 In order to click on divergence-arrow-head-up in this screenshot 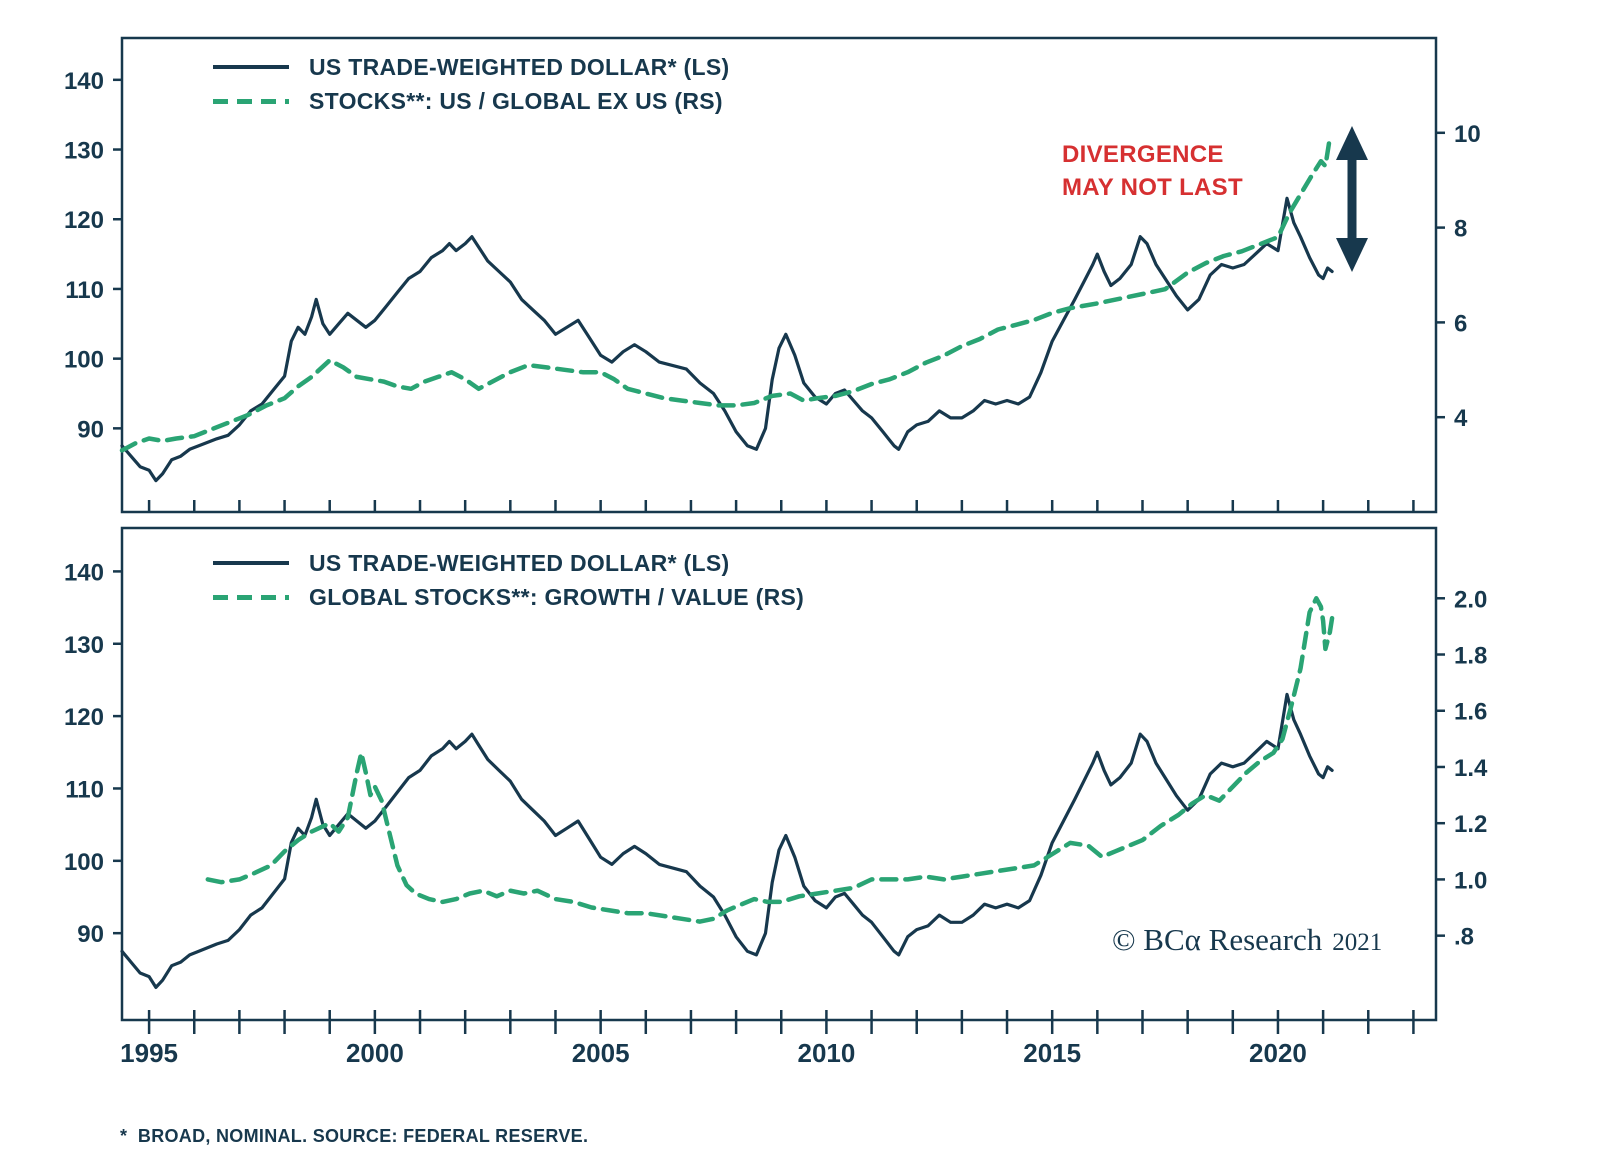, I will do `click(1352, 143)`.